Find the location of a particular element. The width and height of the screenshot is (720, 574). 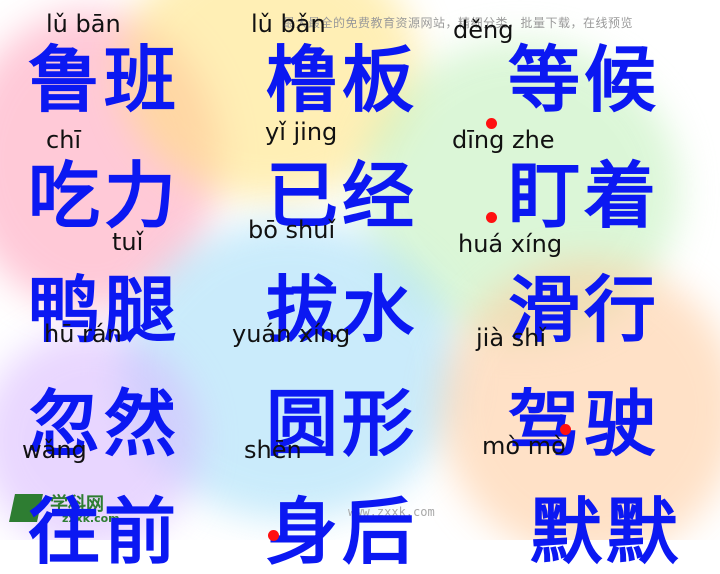

word-r4-c3: 驾驶 is located at coordinates (584, 424).